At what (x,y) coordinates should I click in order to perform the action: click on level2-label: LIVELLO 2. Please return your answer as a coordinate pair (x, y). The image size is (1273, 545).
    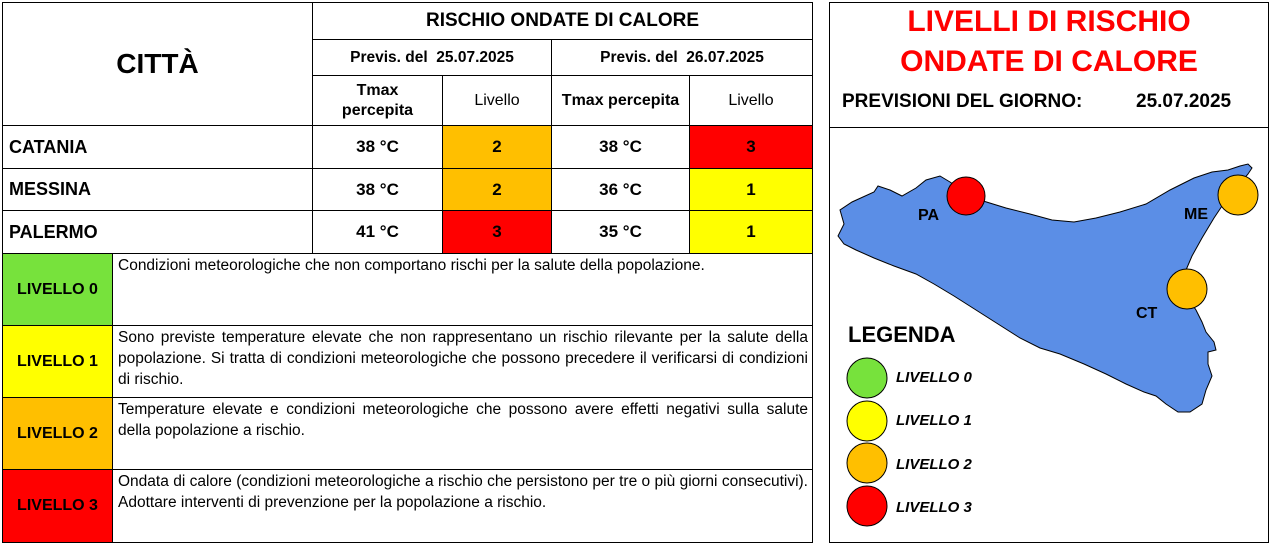
    Looking at the image, I should click on (57, 433).